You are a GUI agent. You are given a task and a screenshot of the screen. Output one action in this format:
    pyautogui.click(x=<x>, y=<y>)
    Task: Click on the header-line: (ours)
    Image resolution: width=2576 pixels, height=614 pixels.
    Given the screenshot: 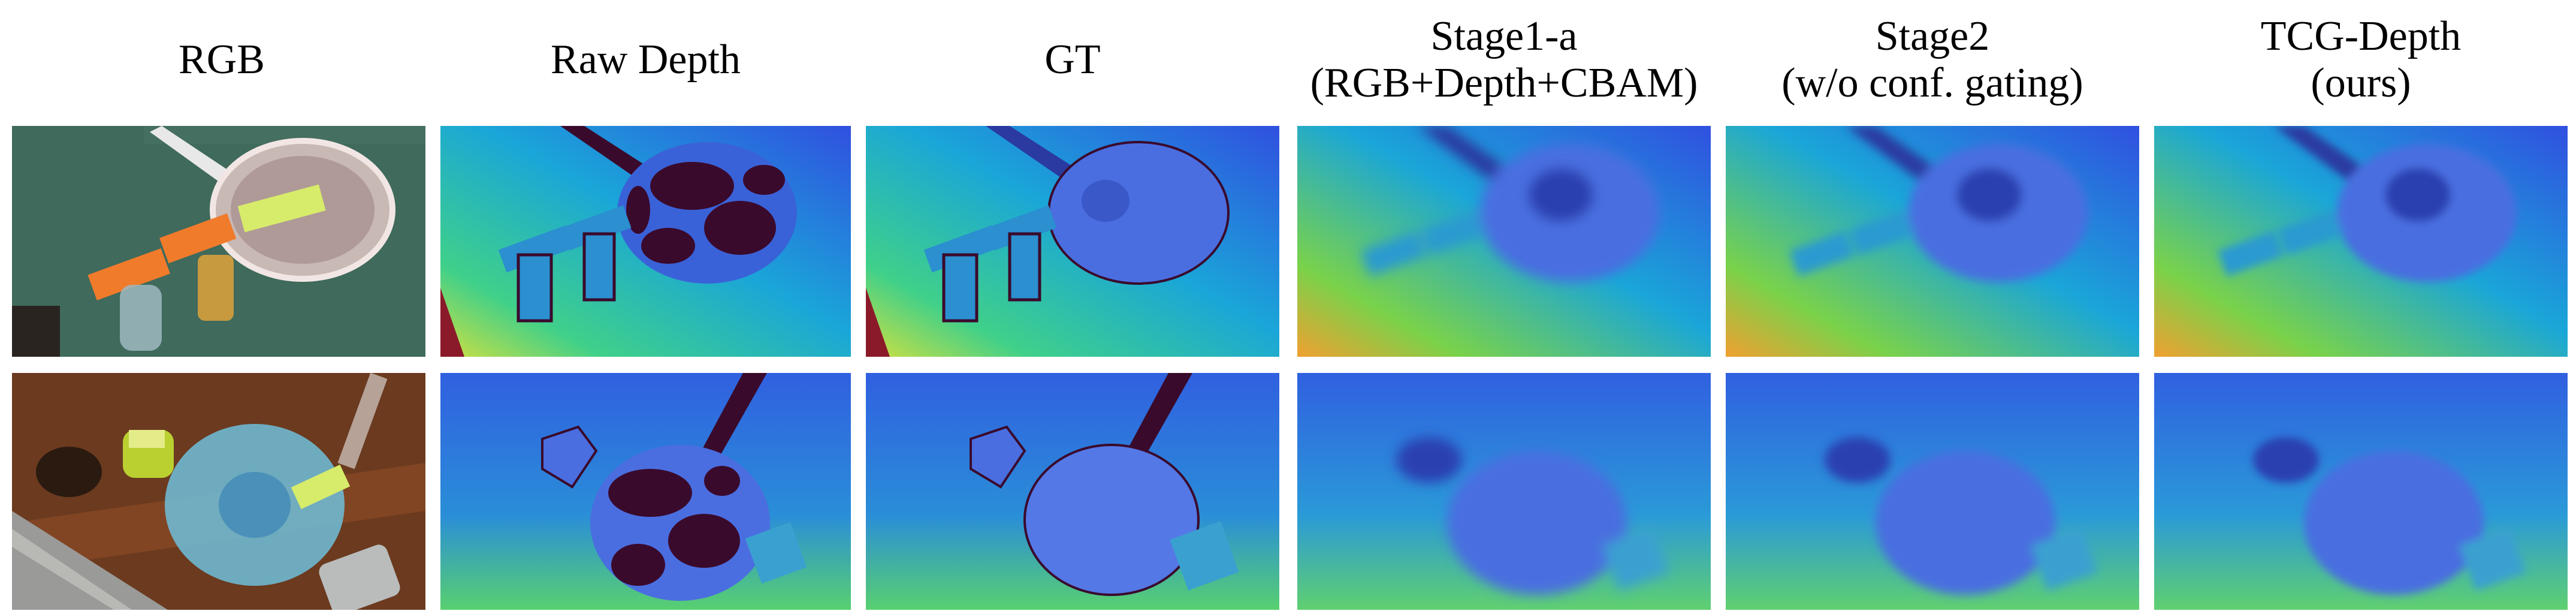 What is the action you would take?
    pyautogui.click(x=2361, y=83)
    